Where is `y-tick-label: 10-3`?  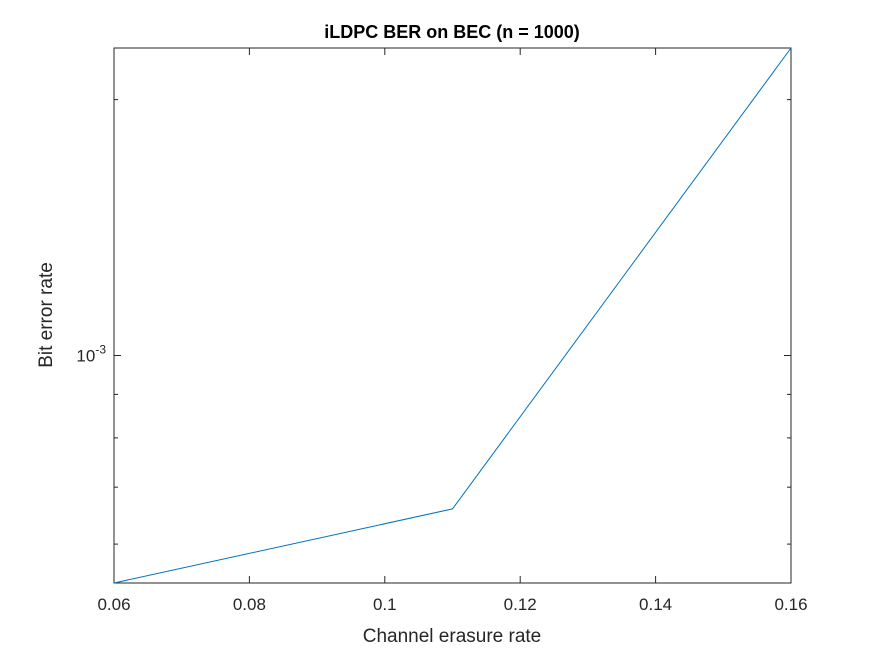 y-tick-label: 10-3 is located at coordinates (91, 354).